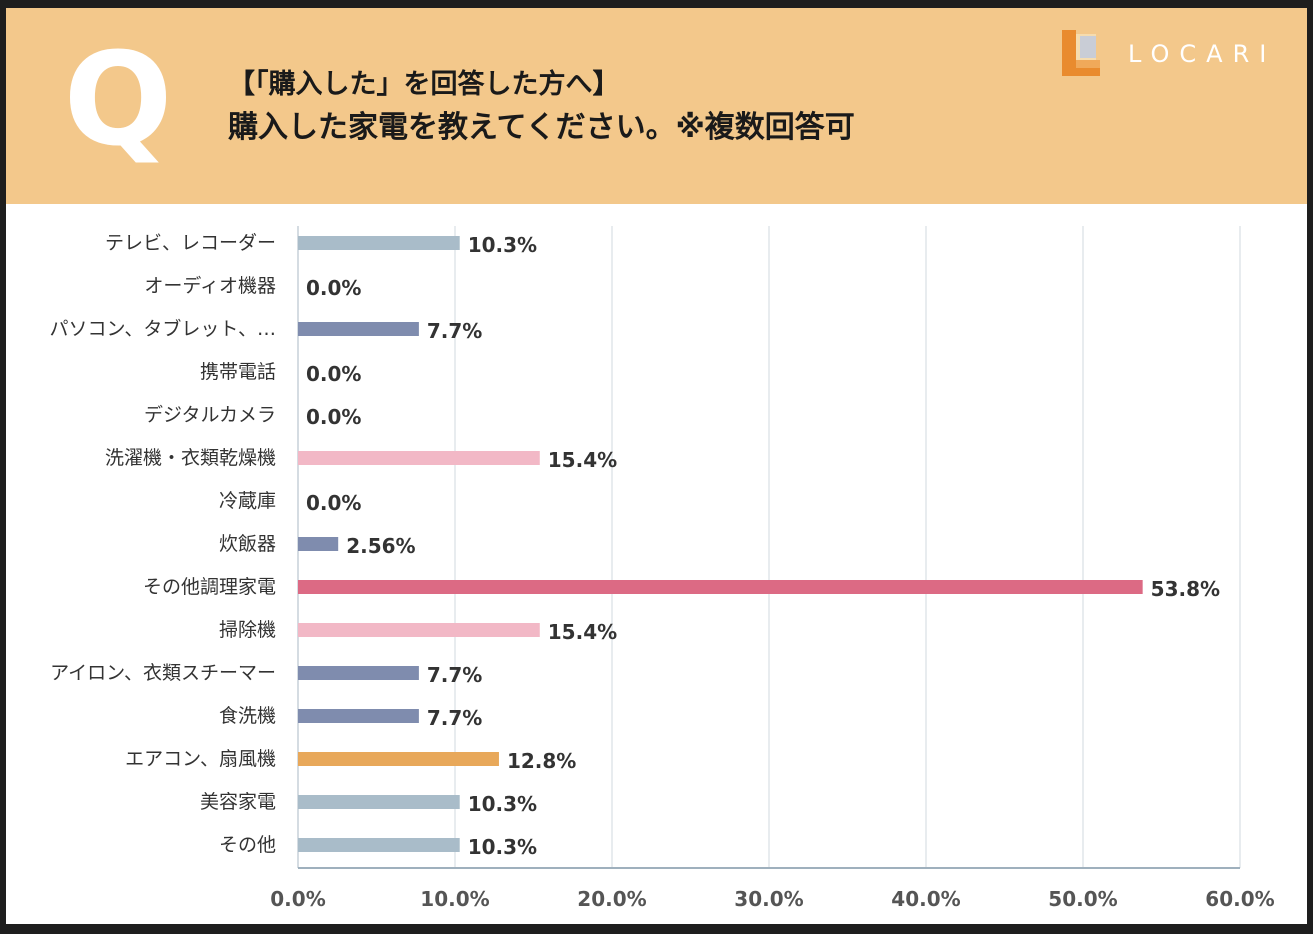 The width and height of the screenshot is (1313, 934). I want to click on category-label: 冷蔵庫, so click(247, 501).